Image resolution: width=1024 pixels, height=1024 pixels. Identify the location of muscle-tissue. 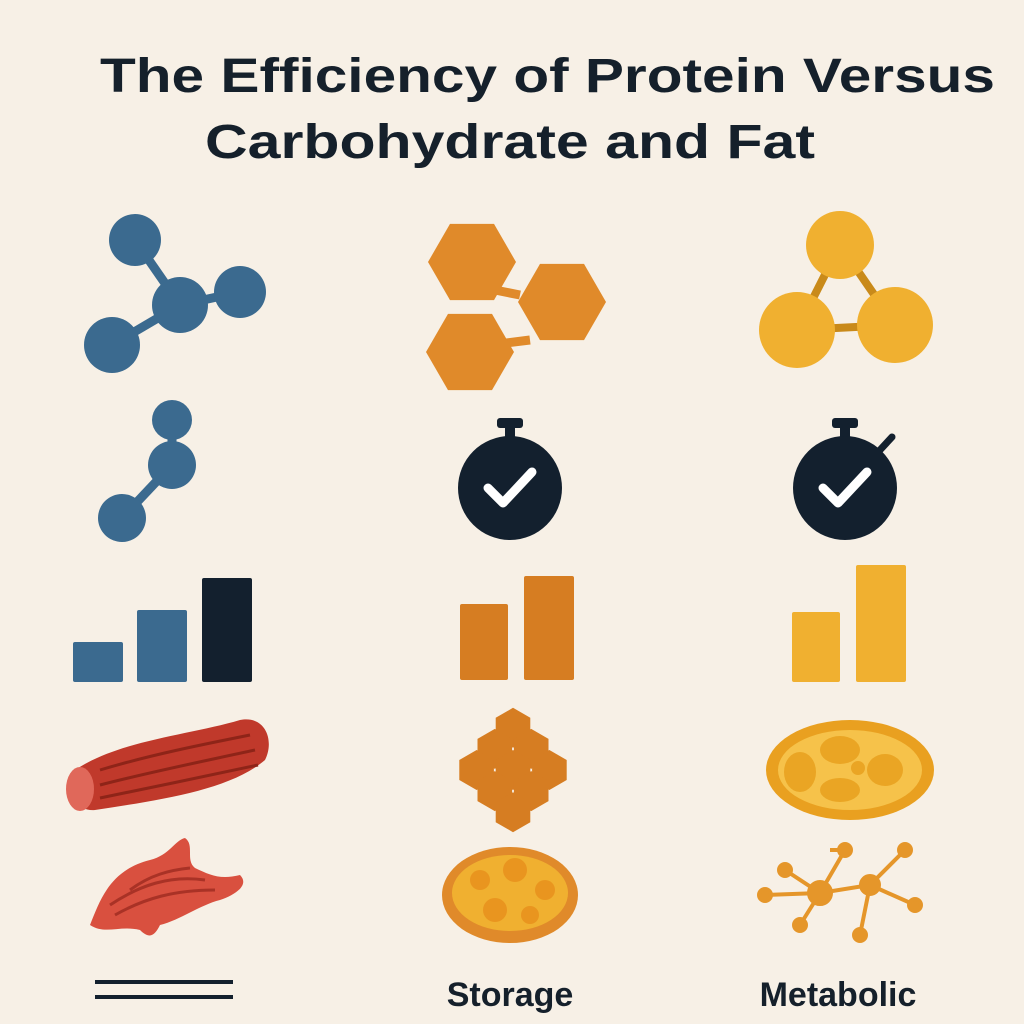
(167, 887).